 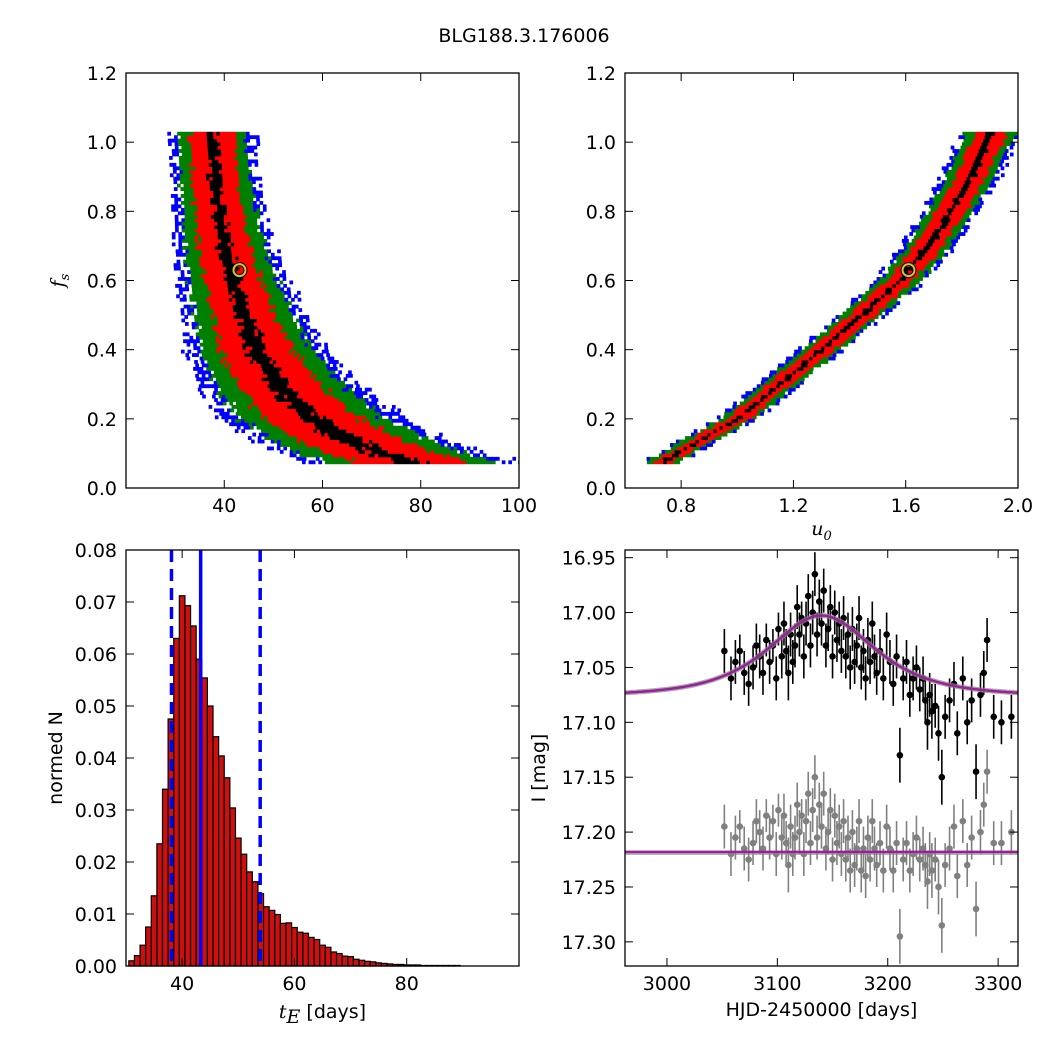 What do you see at coordinates (740, 651) in the screenshot?
I see `data-point` at bounding box center [740, 651].